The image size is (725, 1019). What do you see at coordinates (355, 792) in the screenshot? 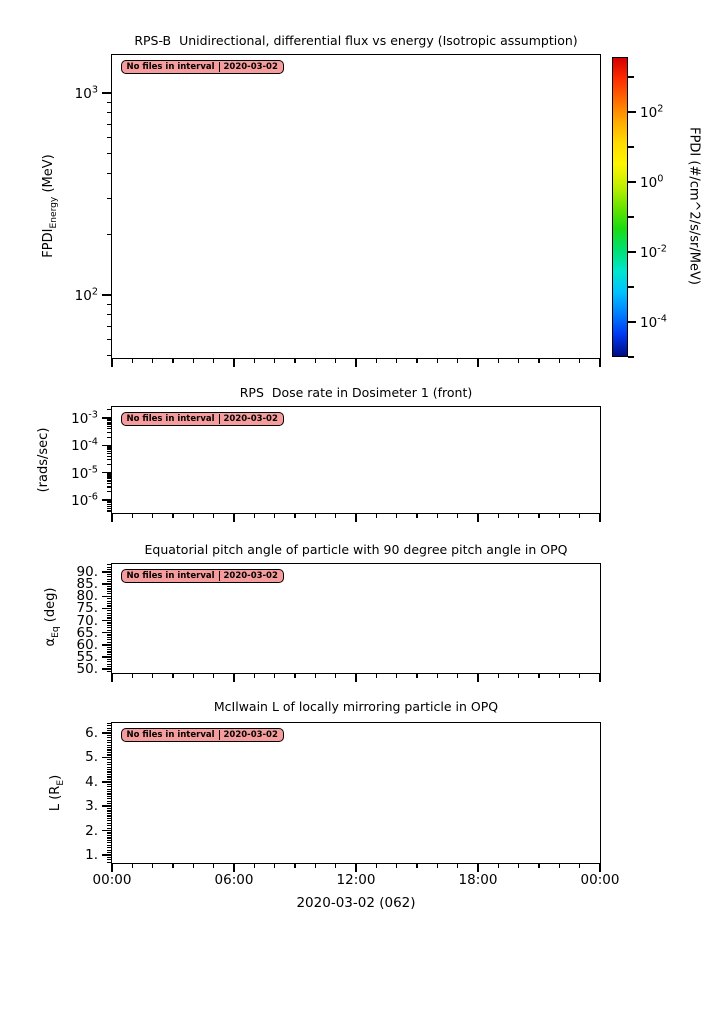
I see `mcilwain-l-plot-area: No files in interval 2020-03-02` at bounding box center [355, 792].